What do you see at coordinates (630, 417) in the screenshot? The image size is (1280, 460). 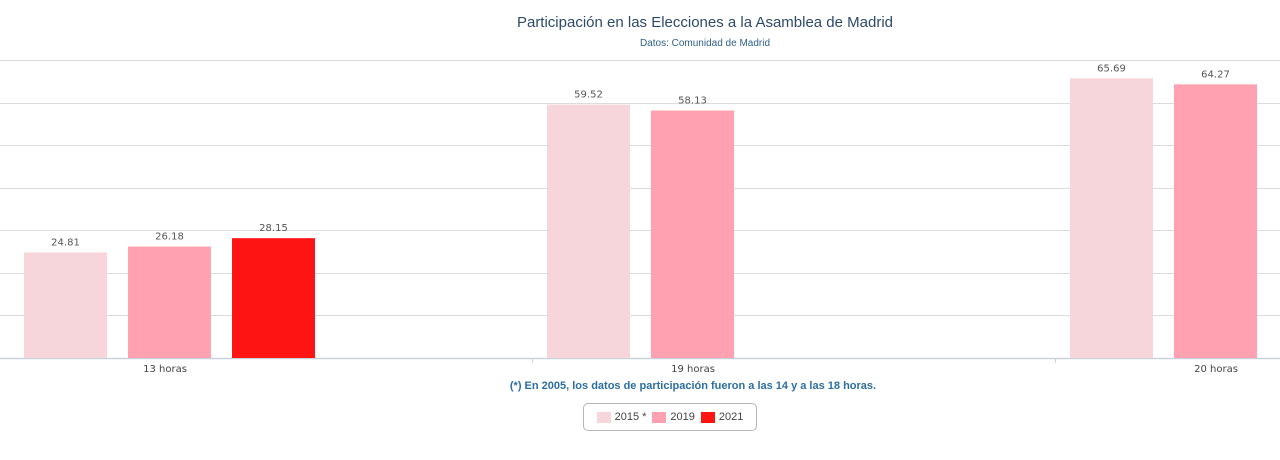 I see `legend-label-2015: 2015 *` at bounding box center [630, 417].